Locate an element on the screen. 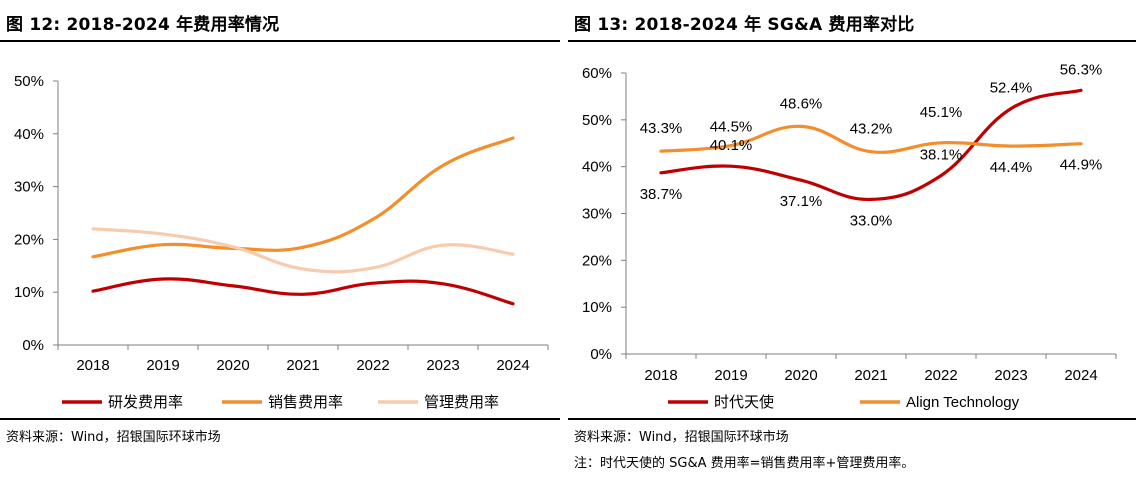 This screenshot has width=1136, height=478. data-label: 52.4% is located at coordinates (1011, 88).